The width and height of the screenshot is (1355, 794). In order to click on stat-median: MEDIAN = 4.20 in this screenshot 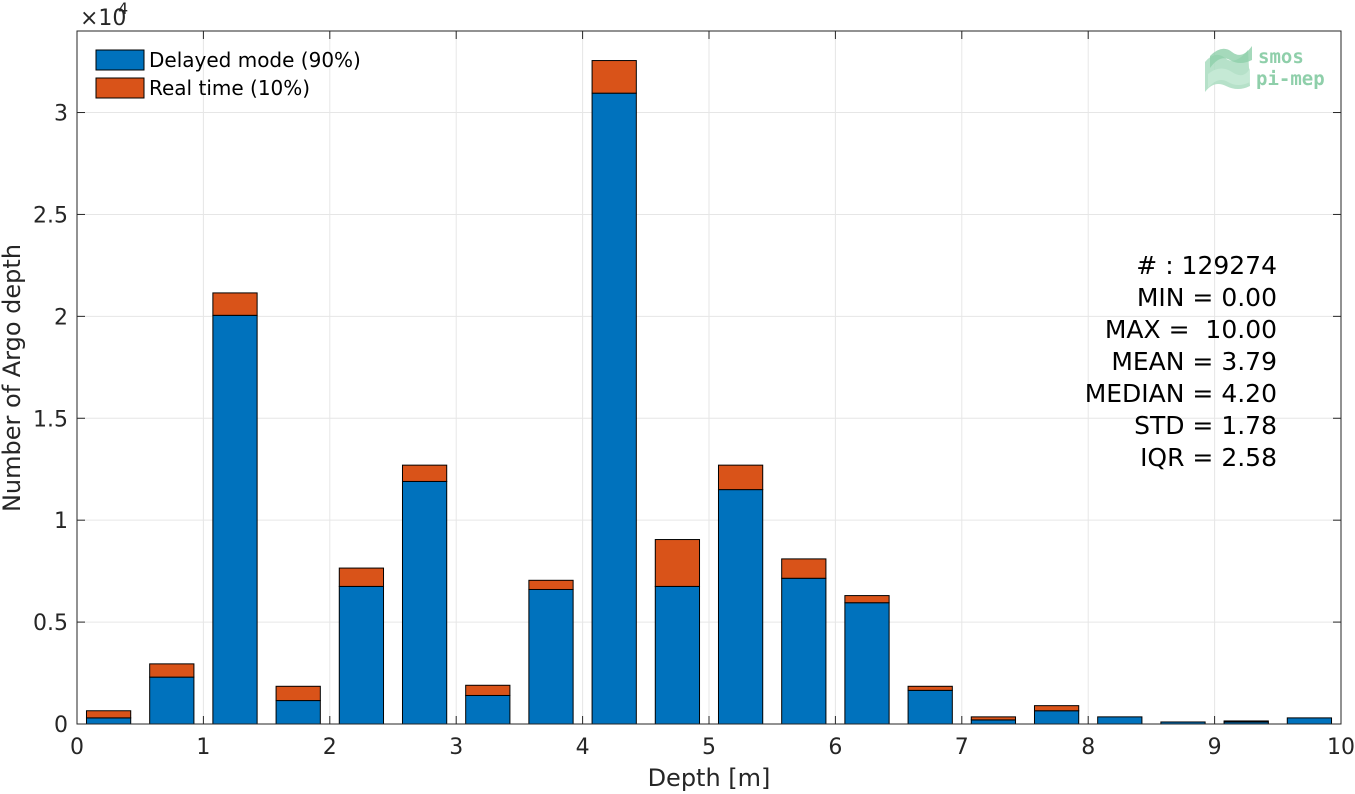, I will do `click(1181, 393)`.